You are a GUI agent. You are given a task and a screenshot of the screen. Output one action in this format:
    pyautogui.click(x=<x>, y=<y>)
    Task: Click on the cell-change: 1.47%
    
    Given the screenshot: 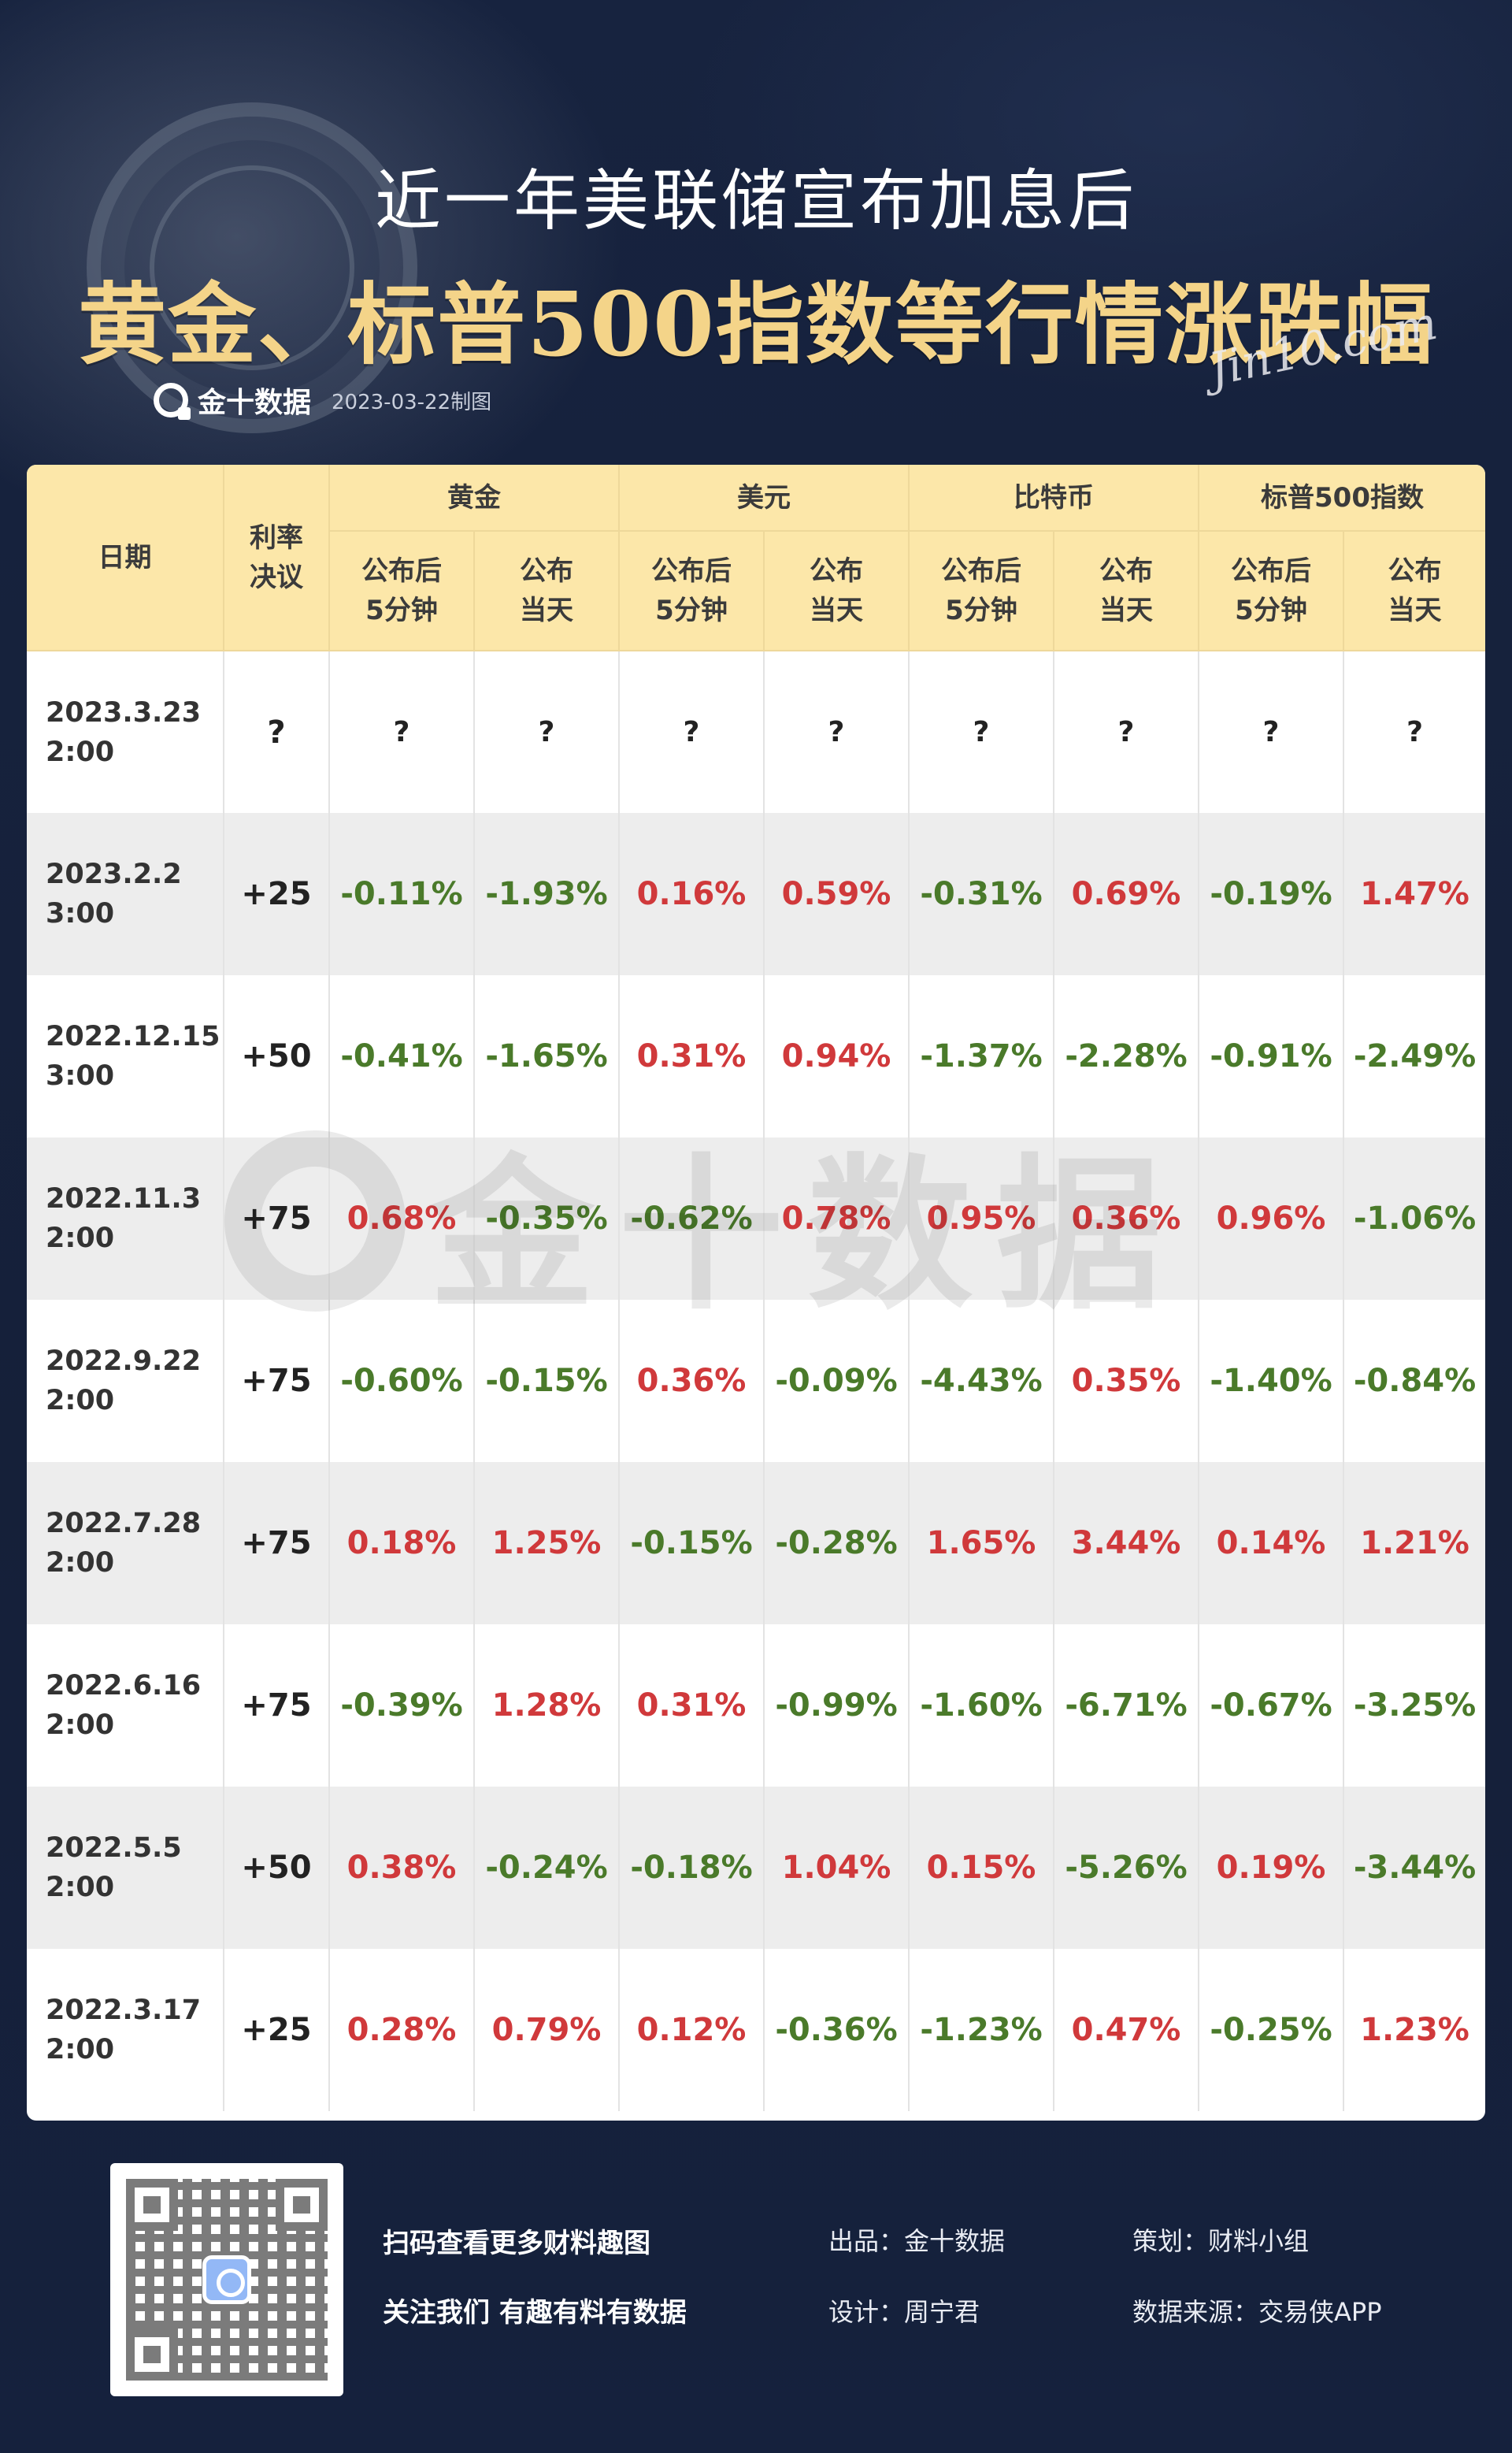 What is the action you would take?
    pyautogui.click(x=1414, y=894)
    